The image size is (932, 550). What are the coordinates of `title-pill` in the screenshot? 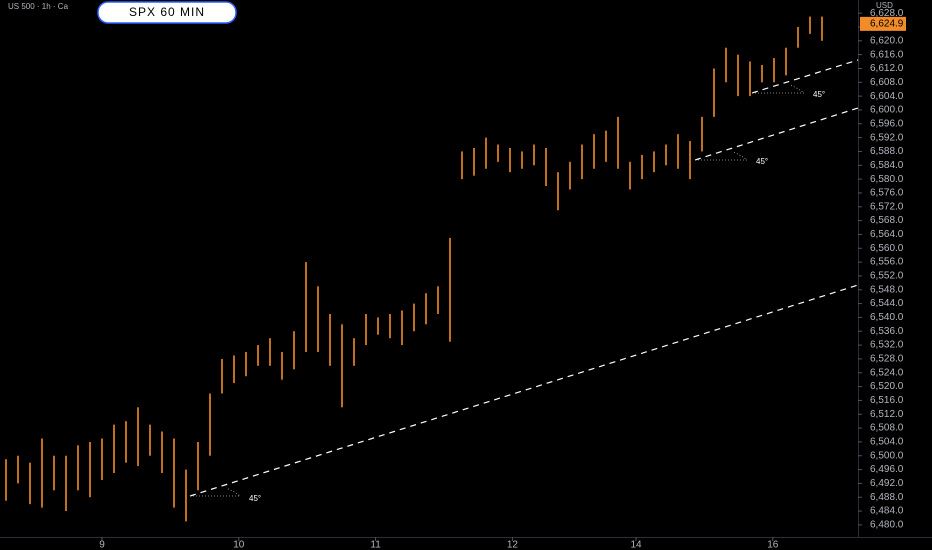 It's located at (167, 12).